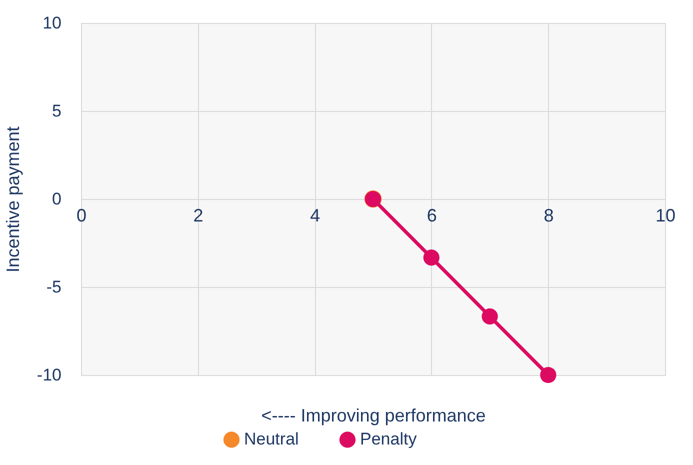 The image size is (693, 465). What do you see at coordinates (198, 216) in the screenshot?
I see `x-tick-label: 2` at bounding box center [198, 216].